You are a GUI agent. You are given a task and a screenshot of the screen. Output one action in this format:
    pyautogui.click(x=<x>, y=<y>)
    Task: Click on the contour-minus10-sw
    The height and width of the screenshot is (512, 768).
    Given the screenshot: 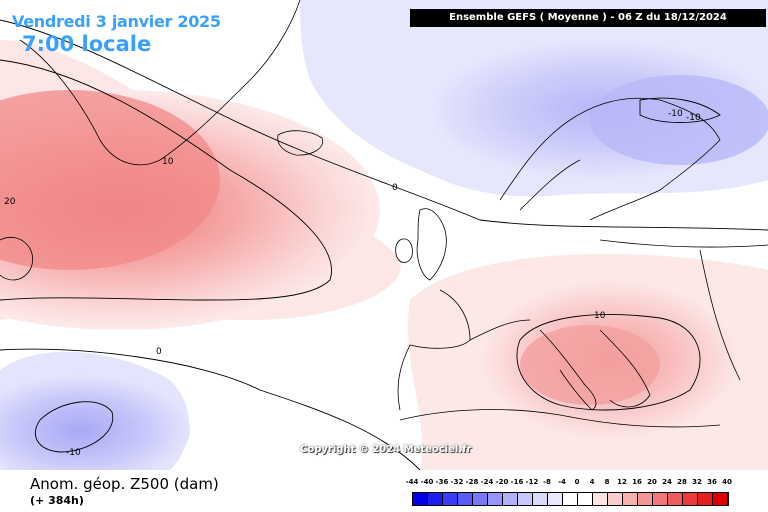 What is the action you would take?
    pyautogui.click(x=74, y=427)
    